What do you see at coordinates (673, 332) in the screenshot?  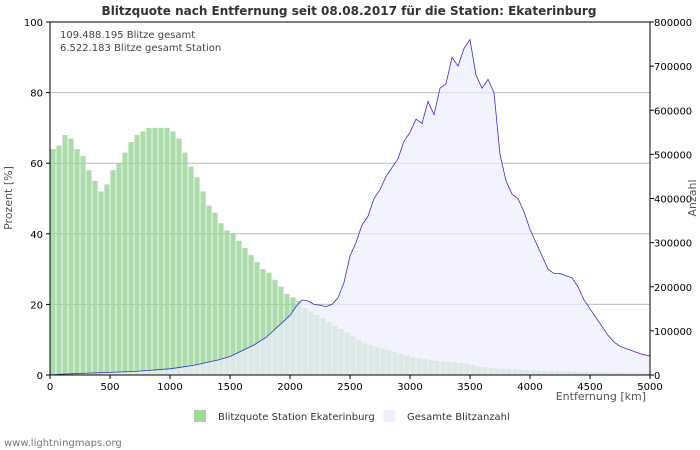 I see `y-right-tick-label: 100000` at bounding box center [673, 332].